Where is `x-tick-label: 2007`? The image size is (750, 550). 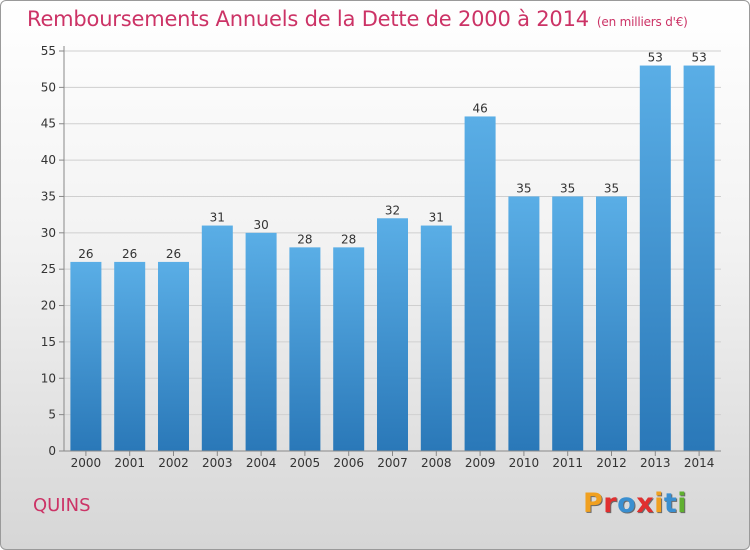
x-tick-label: 2007 is located at coordinates (392, 463).